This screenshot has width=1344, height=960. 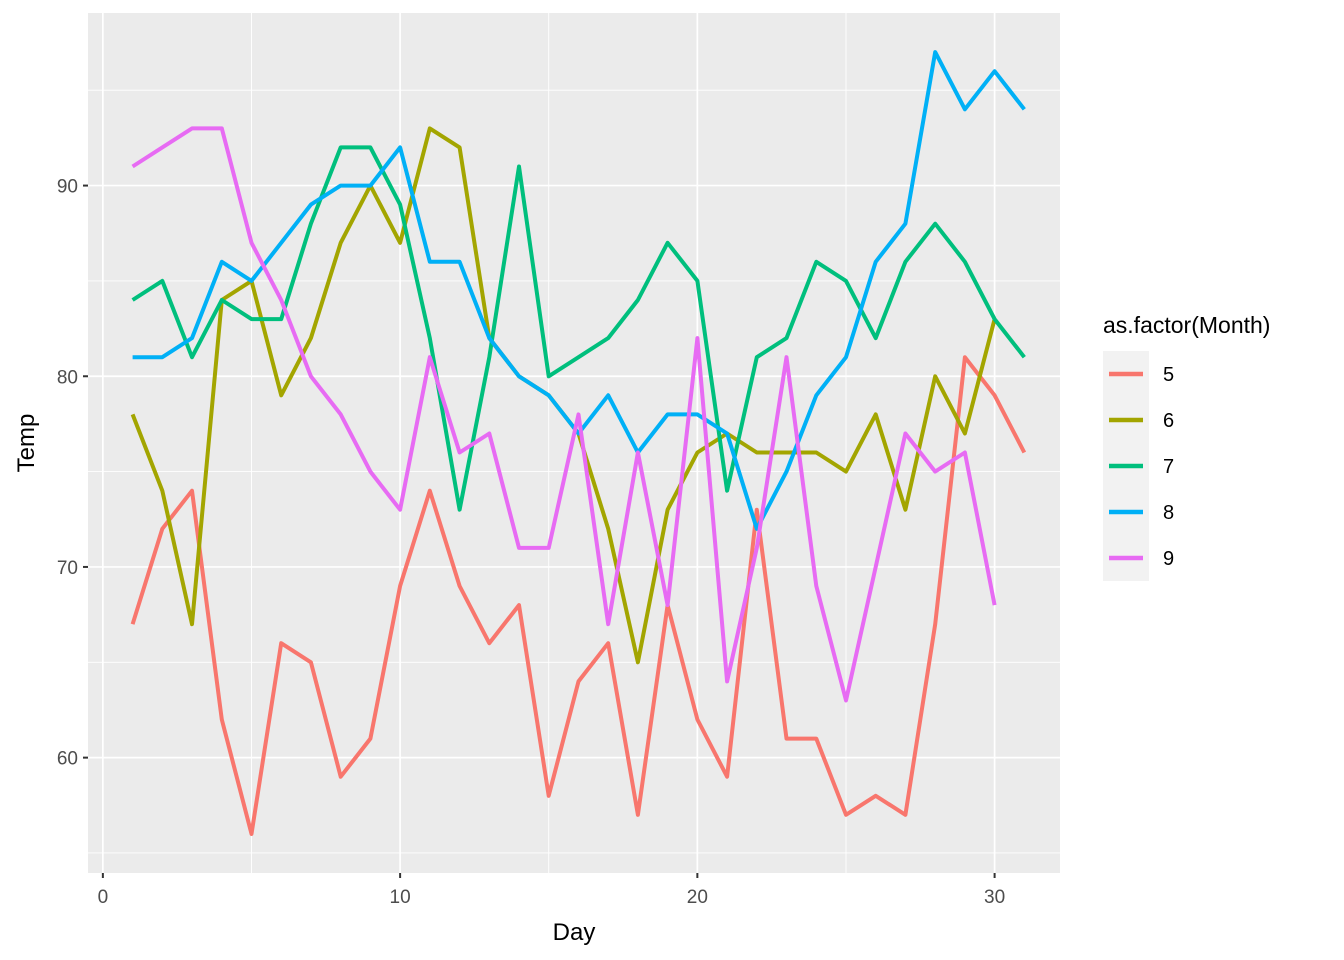 What do you see at coordinates (67, 377) in the screenshot?
I see `y-tick-label-80: 80` at bounding box center [67, 377].